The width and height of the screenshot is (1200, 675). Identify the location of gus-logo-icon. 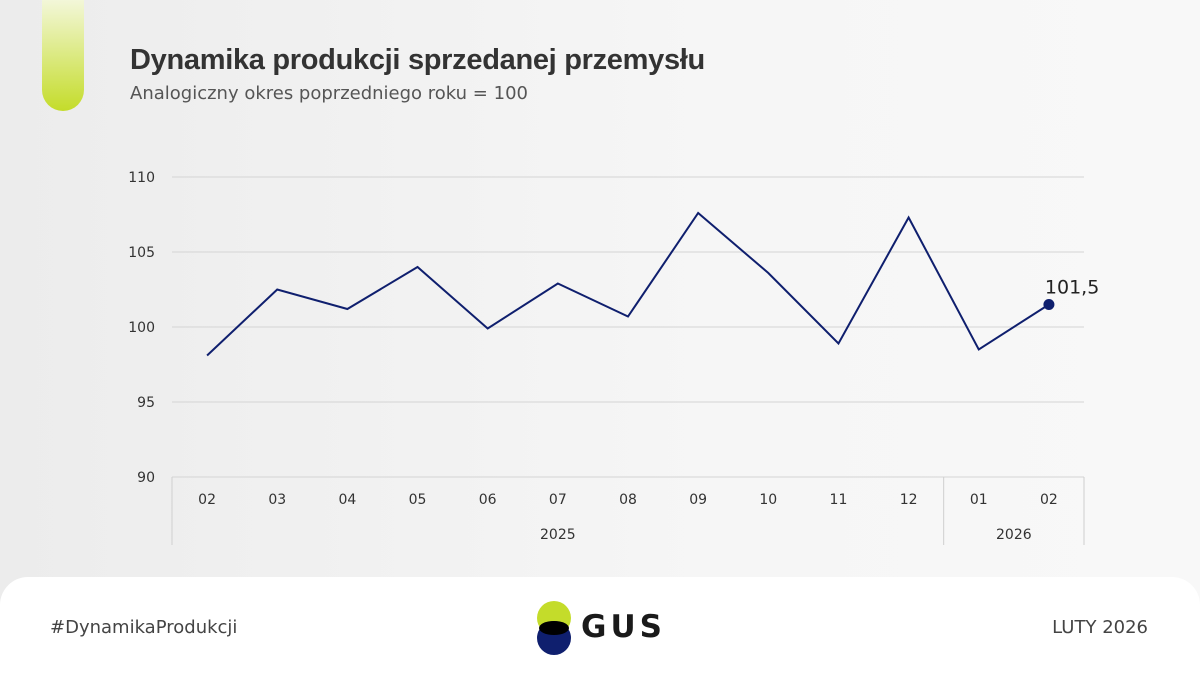
(554, 628).